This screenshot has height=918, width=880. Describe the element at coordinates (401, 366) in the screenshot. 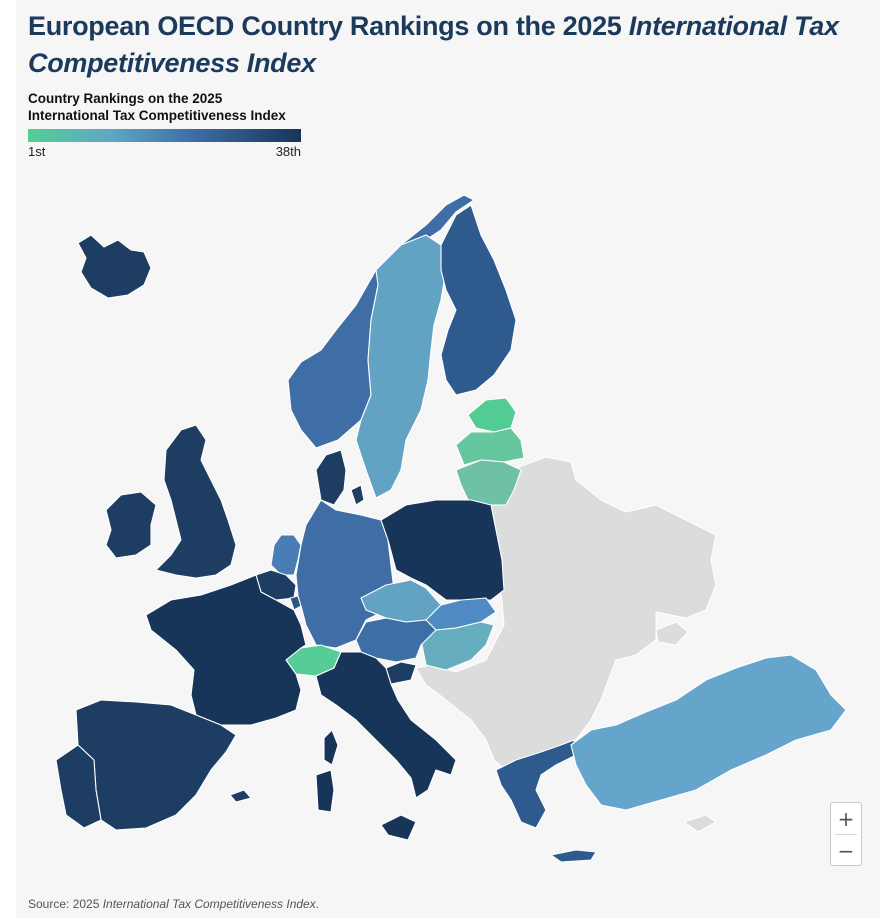

I see `country-sweden` at that location.